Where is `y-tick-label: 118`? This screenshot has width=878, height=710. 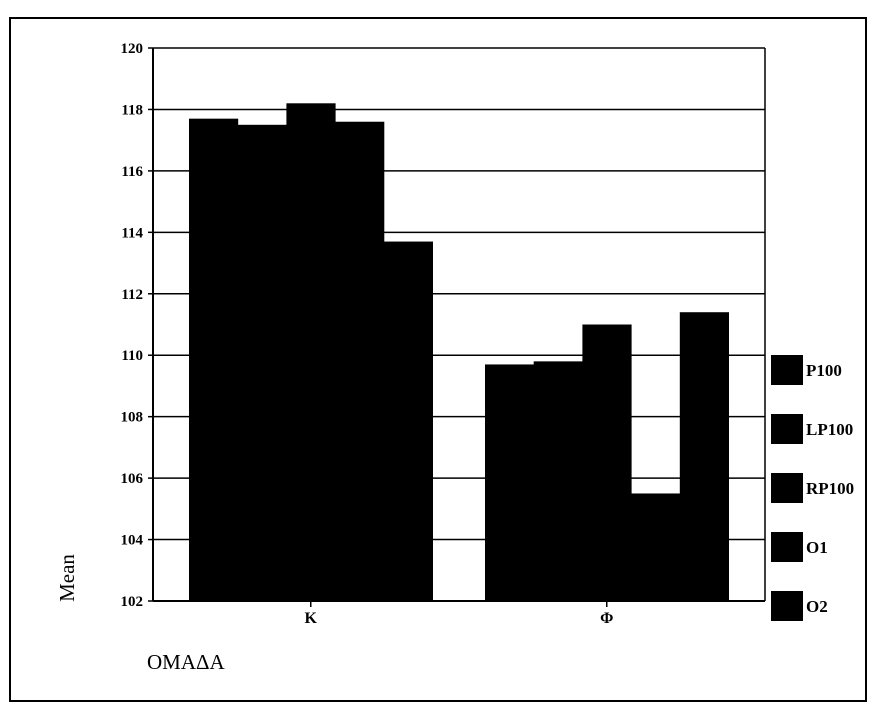
y-tick-label: 118 is located at coordinates (132, 110).